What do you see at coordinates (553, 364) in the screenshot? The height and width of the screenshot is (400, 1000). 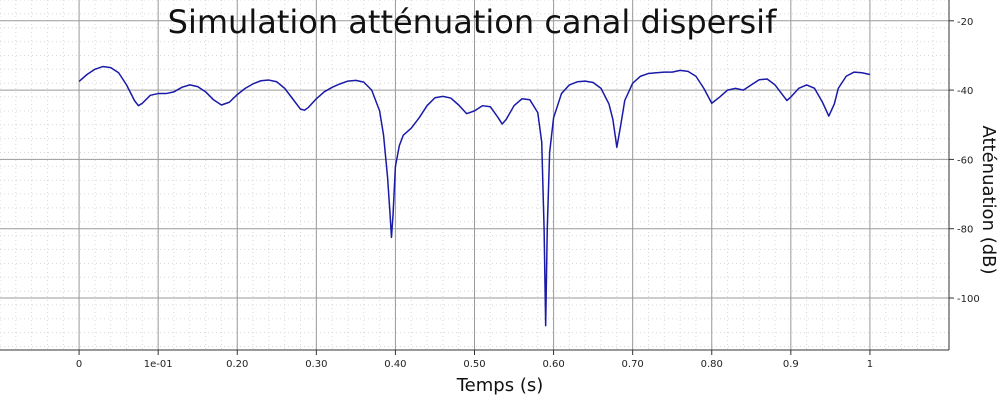 I see `x-tick-label: 0.60` at bounding box center [553, 364].